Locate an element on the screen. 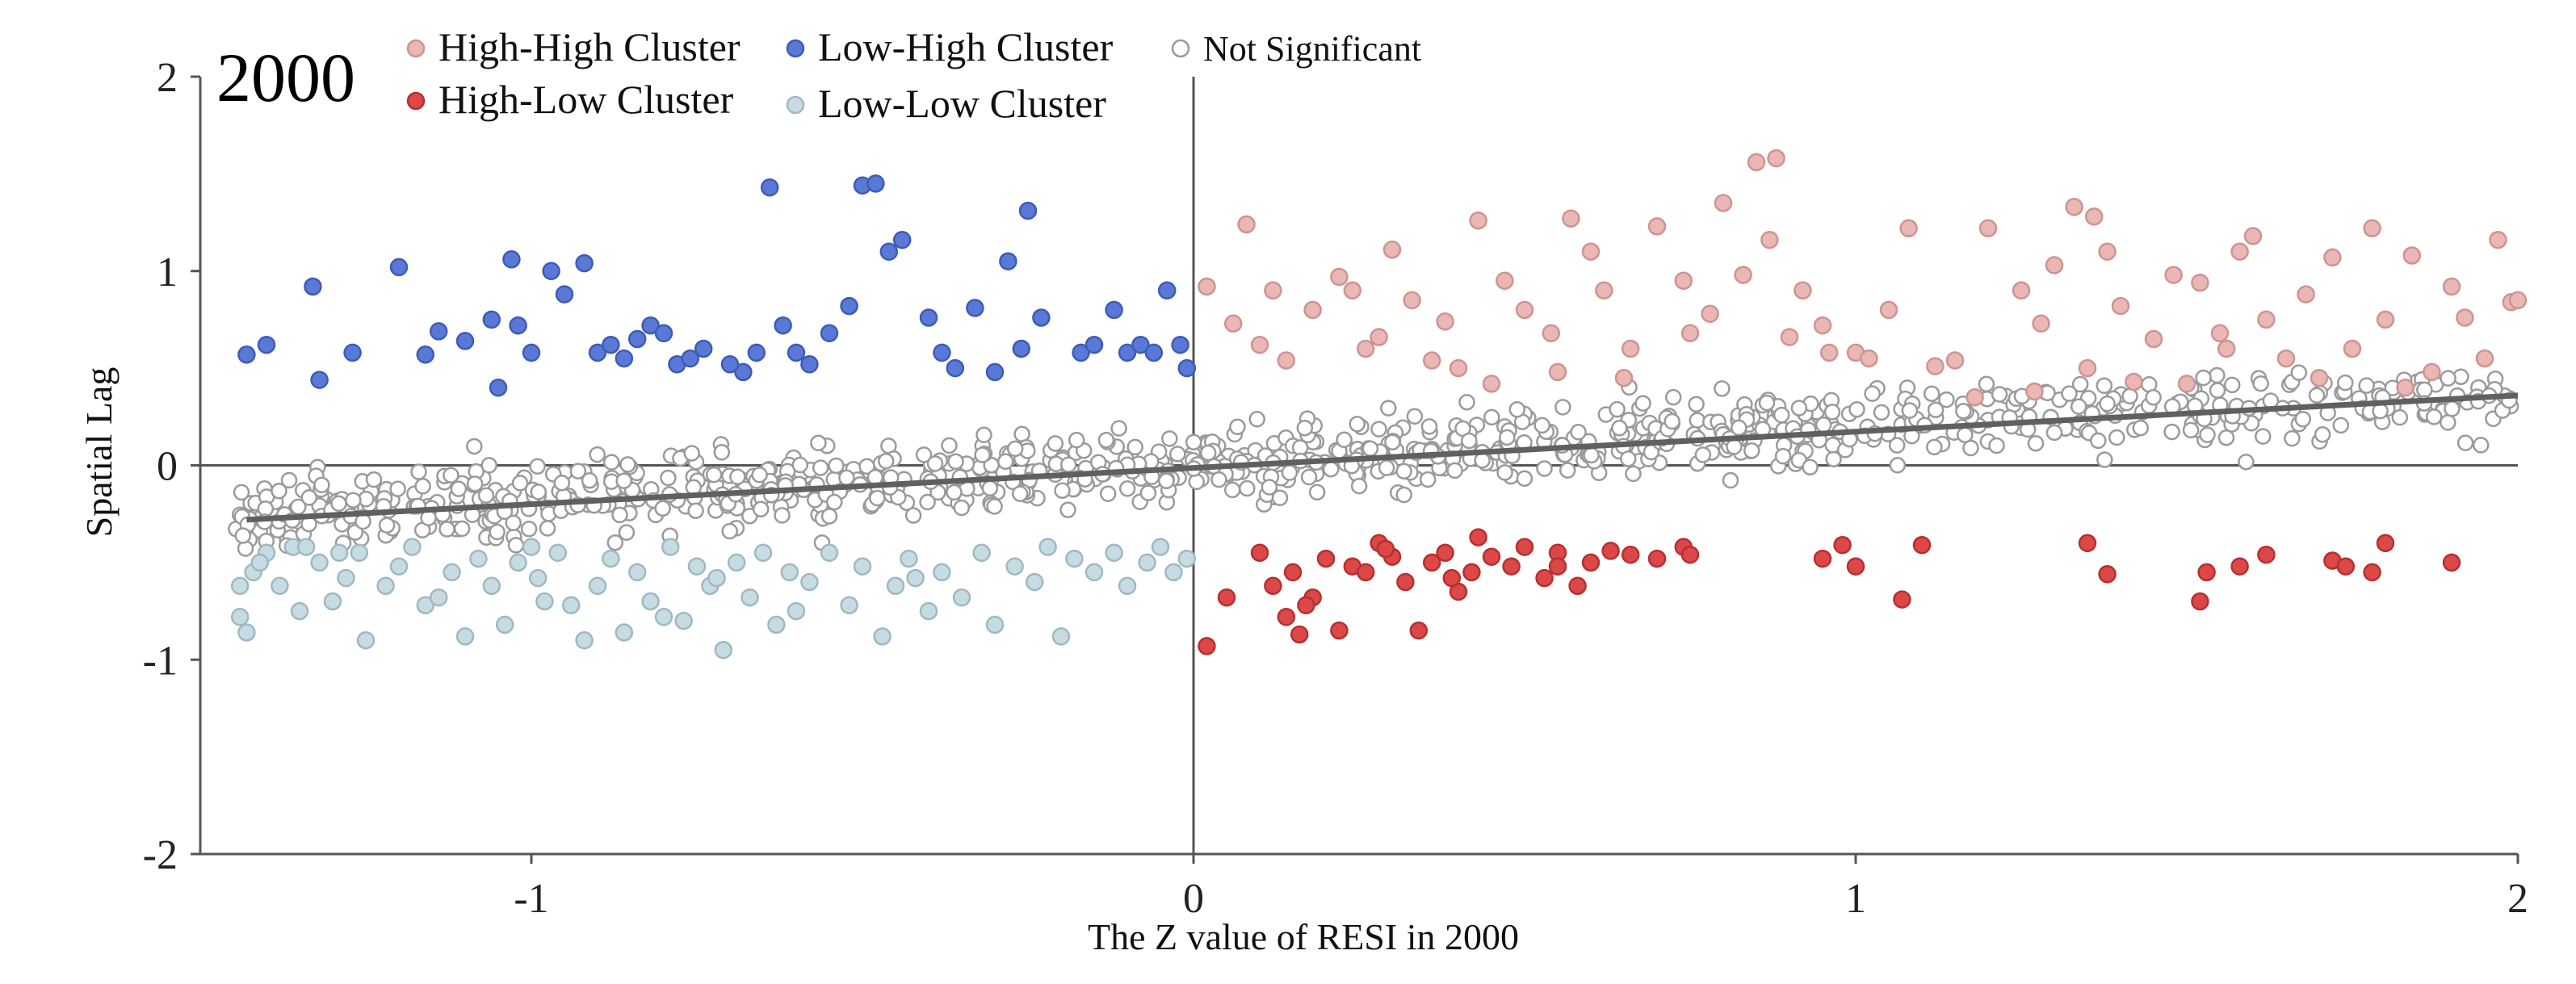 The height and width of the screenshot is (984, 2576). legend-item: High-Low Cluster is located at coordinates (570, 99).